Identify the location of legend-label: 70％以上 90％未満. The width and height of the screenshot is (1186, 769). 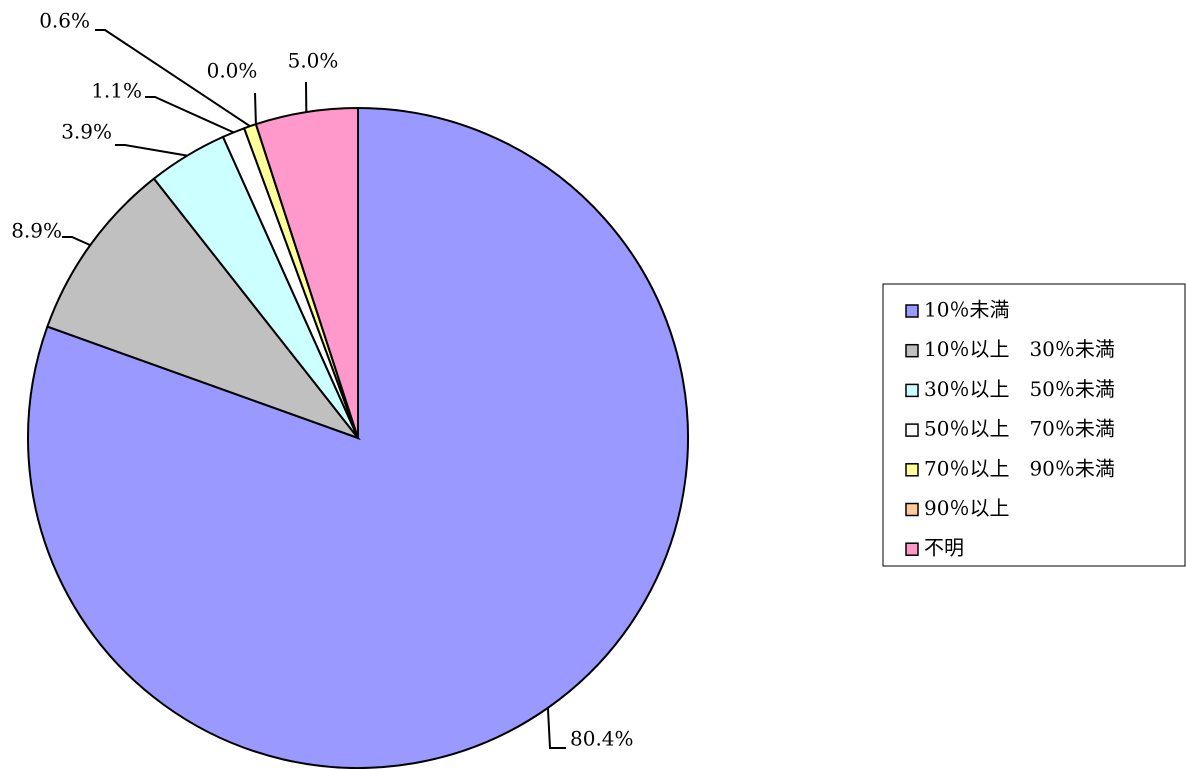
(1019, 468).